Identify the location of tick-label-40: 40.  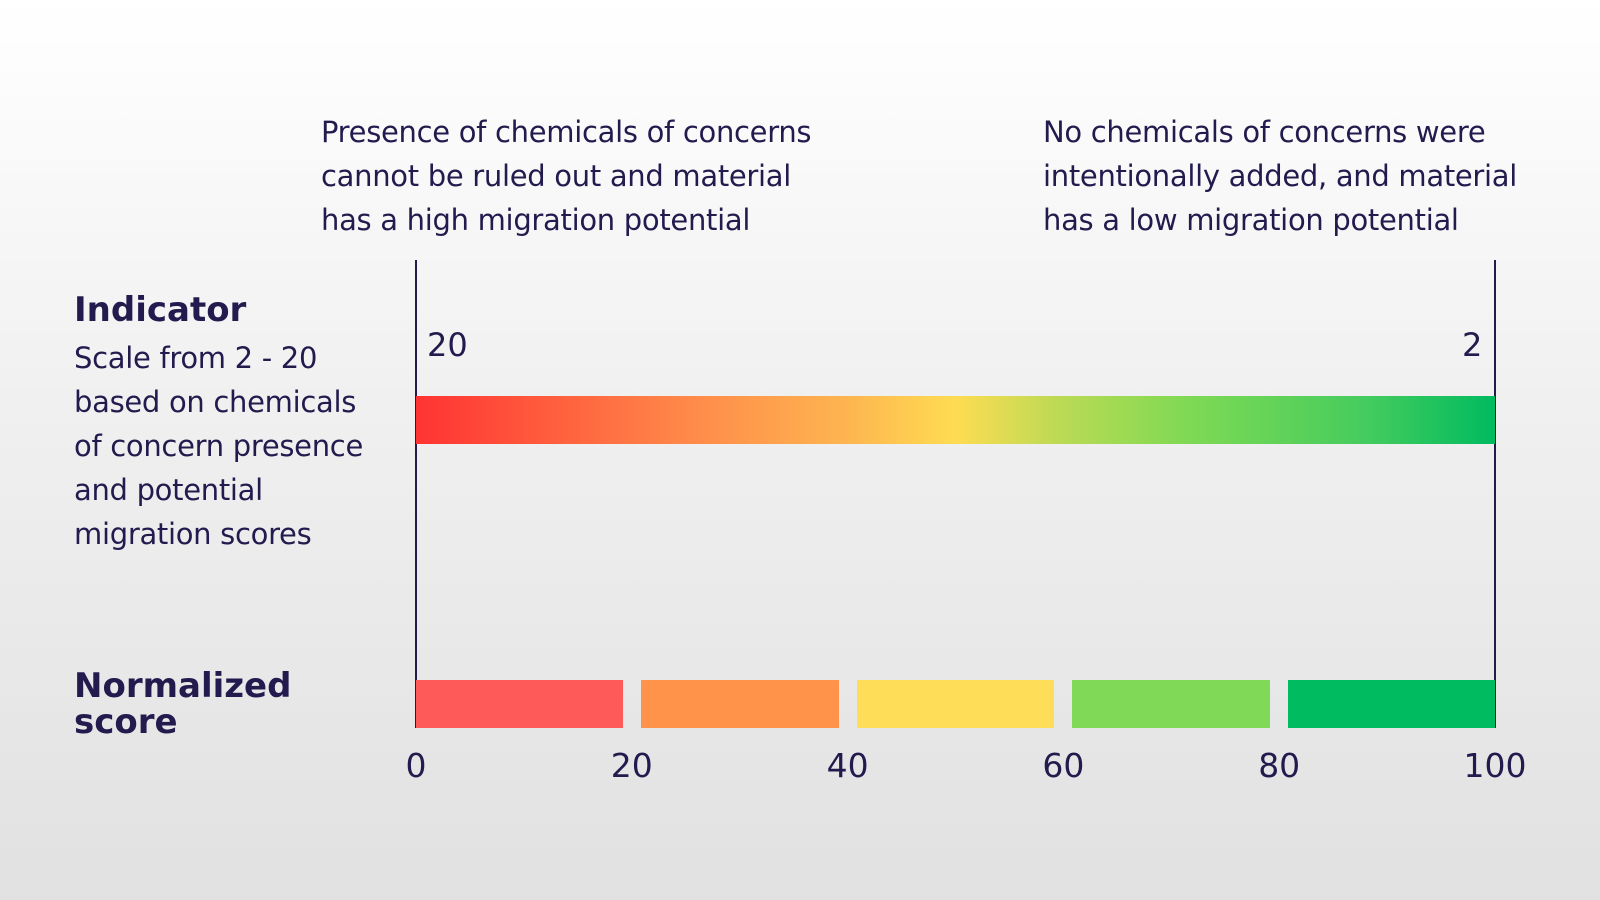
(847, 765).